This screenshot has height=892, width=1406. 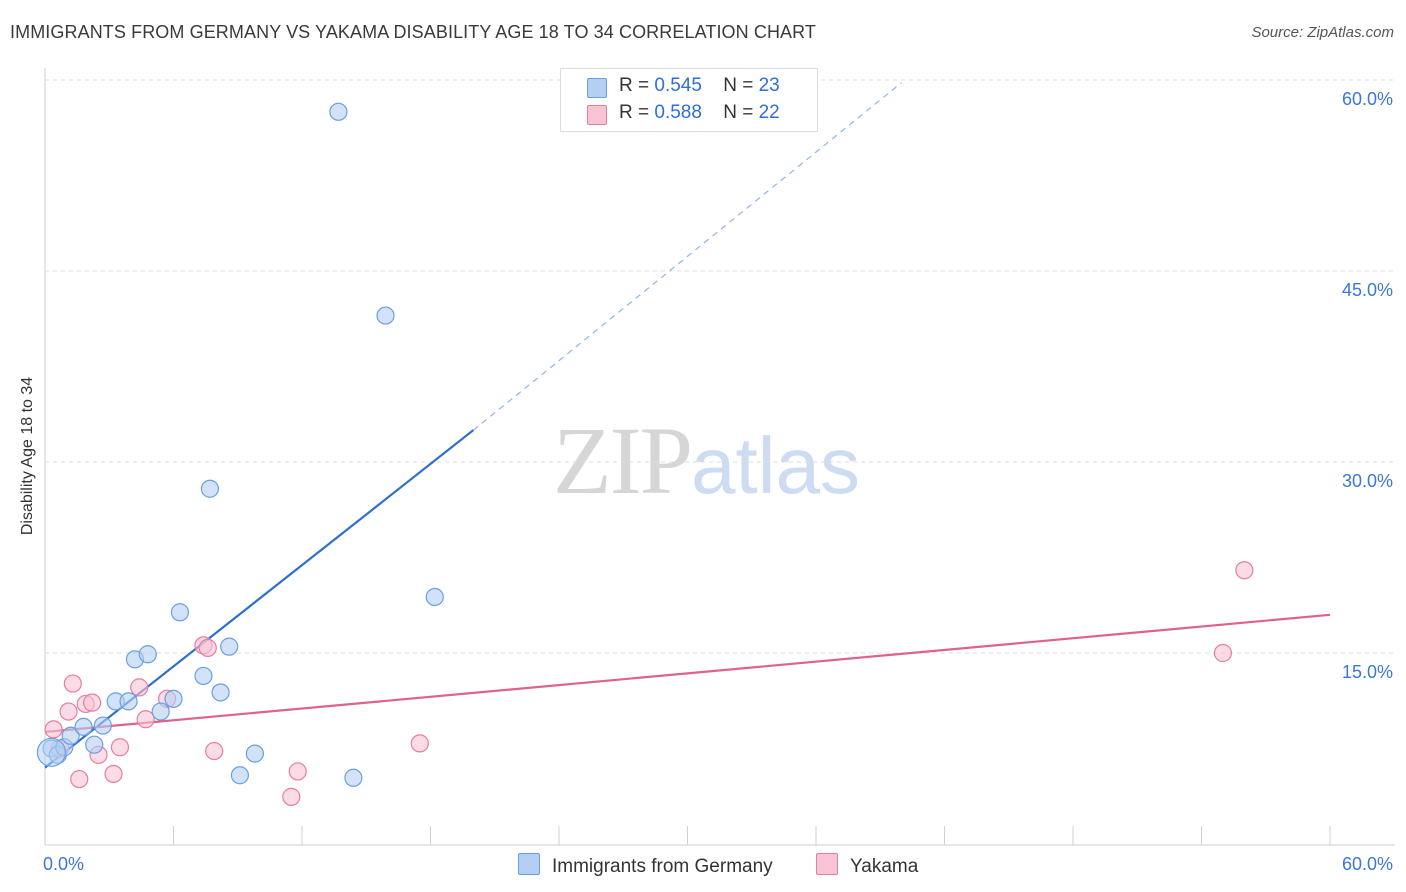 I want to click on watermark: ZIPatlas, so click(x=706, y=460).